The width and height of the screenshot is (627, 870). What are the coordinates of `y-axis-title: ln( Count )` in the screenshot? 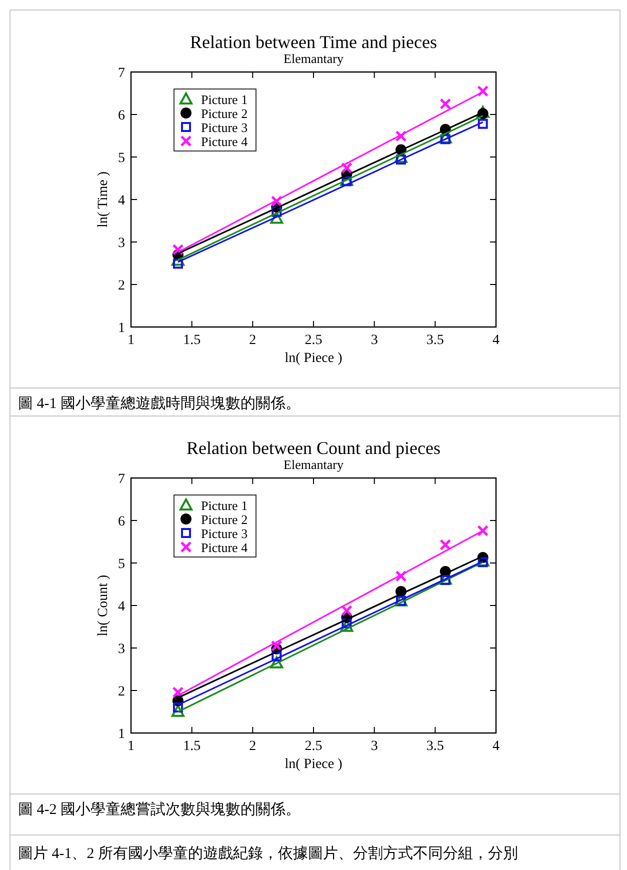 It's located at (103, 605).